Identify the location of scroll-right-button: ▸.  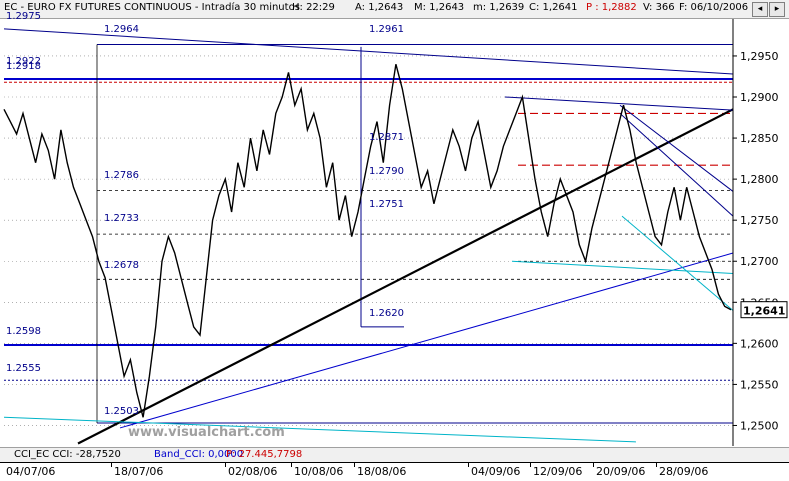
(777, 9).